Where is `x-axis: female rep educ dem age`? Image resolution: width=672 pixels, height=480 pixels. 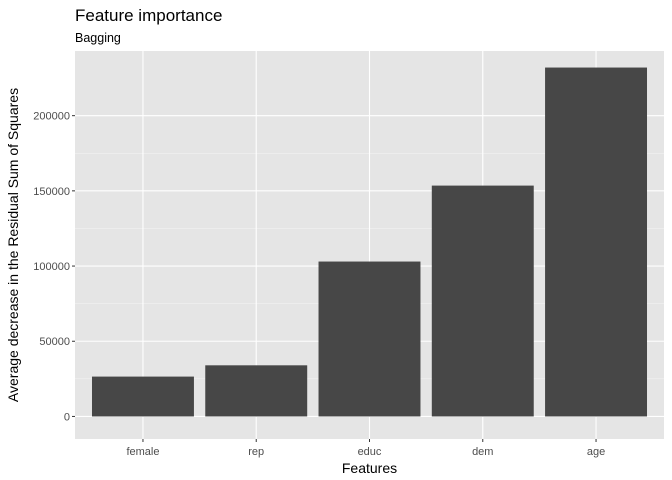 x-axis: female rep educ dem age is located at coordinates (365, 448).